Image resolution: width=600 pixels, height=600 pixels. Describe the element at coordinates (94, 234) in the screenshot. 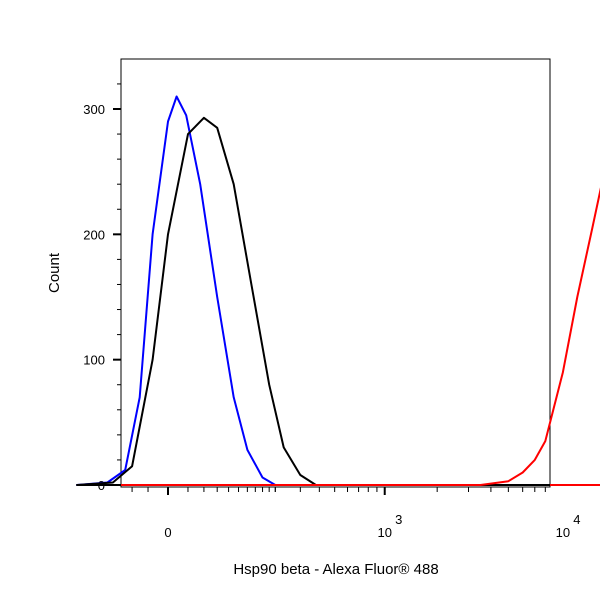

I see `y-tick-label: 200` at that location.